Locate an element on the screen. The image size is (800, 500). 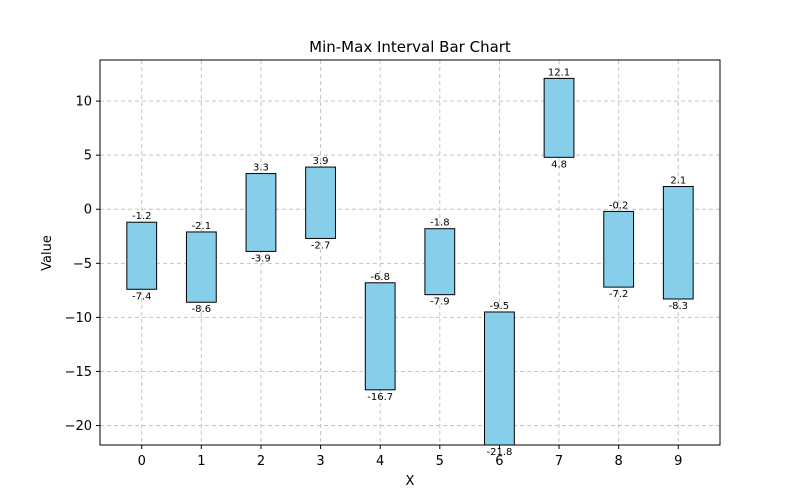
max-value-label: -6.8 is located at coordinates (380, 277).